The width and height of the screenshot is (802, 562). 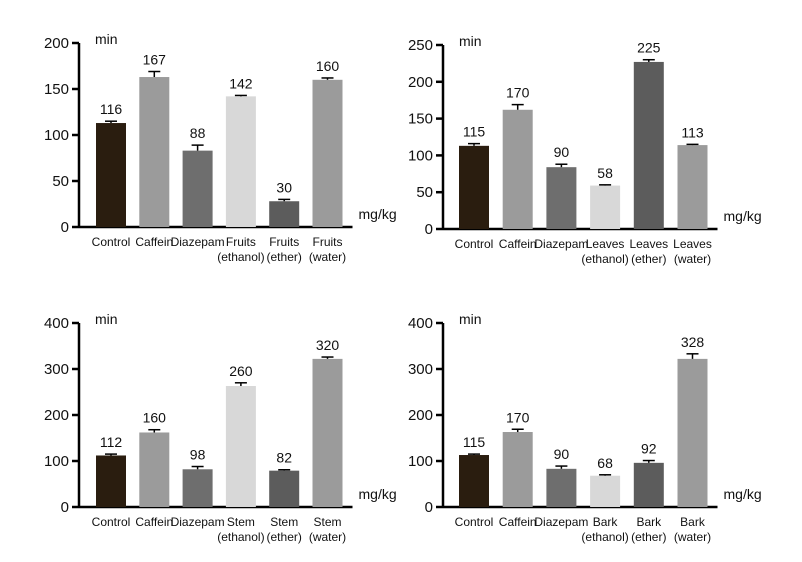 I want to click on data-label: 167, so click(x=155, y=60).